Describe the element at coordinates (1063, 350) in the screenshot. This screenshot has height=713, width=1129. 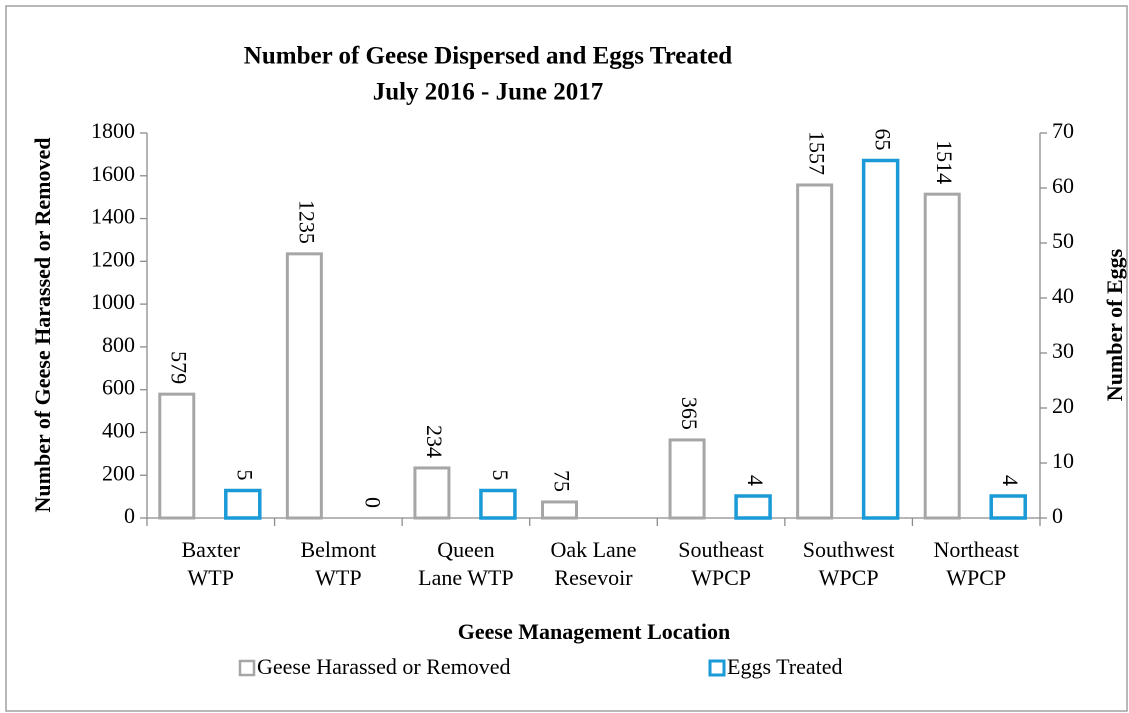
I see `y2-tick-label: 30` at that location.